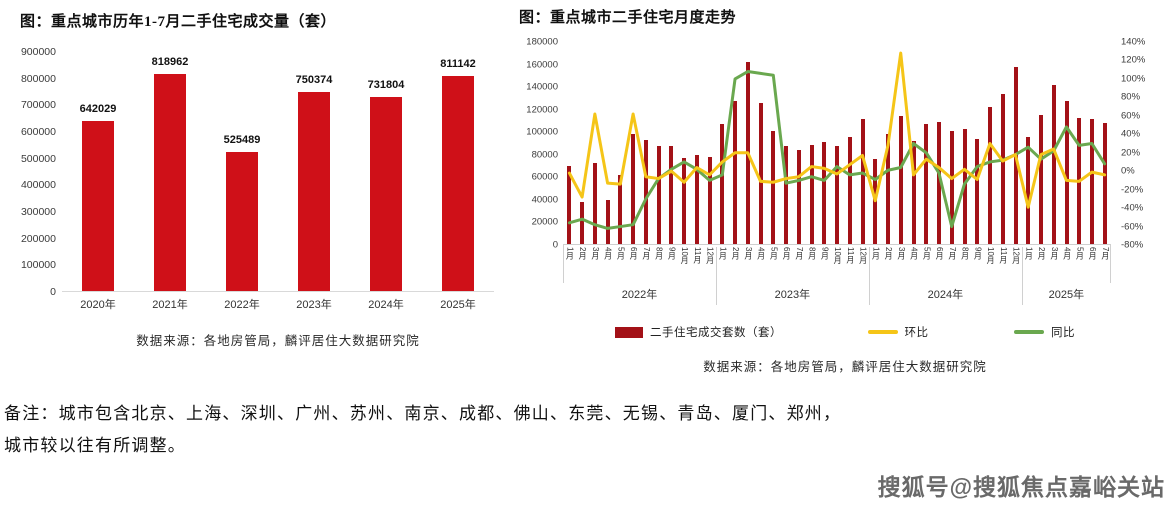 This screenshot has height=508, width=1171. I want to click on left-chart-bar-value: 642029, so click(98, 108).